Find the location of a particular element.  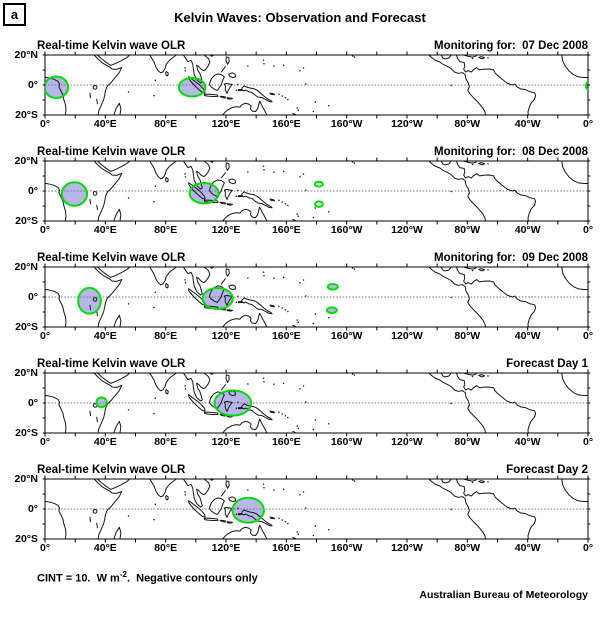

figure-title: Kelvin Waves: Observation and Forecast is located at coordinates (300, 17).